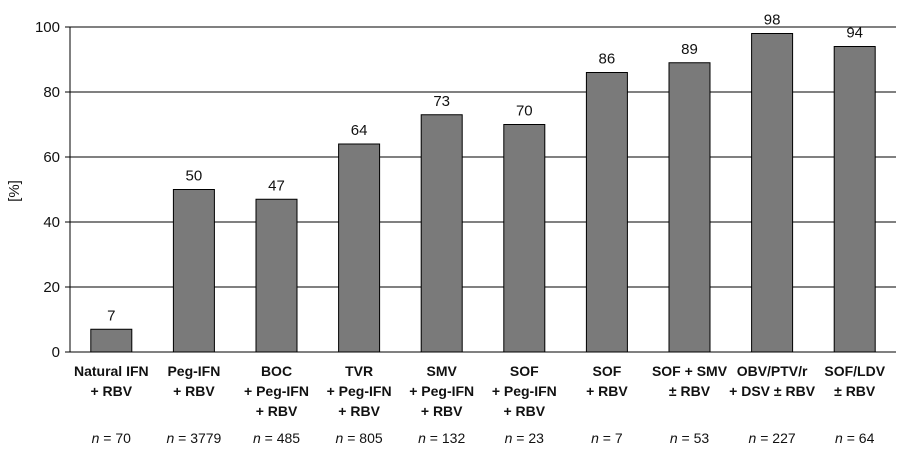  What do you see at coordinates (441, 101) in the screenshot?
I see `bar-value-label: 73` at bounding box center [441, 101].